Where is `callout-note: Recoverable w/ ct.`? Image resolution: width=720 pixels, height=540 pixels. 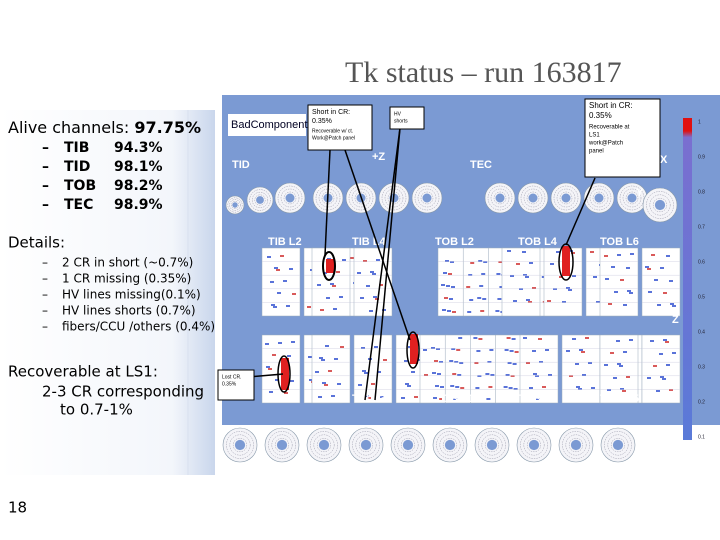 callout-note: Recoverable w/ ct. is located at coordinates (332, 131).